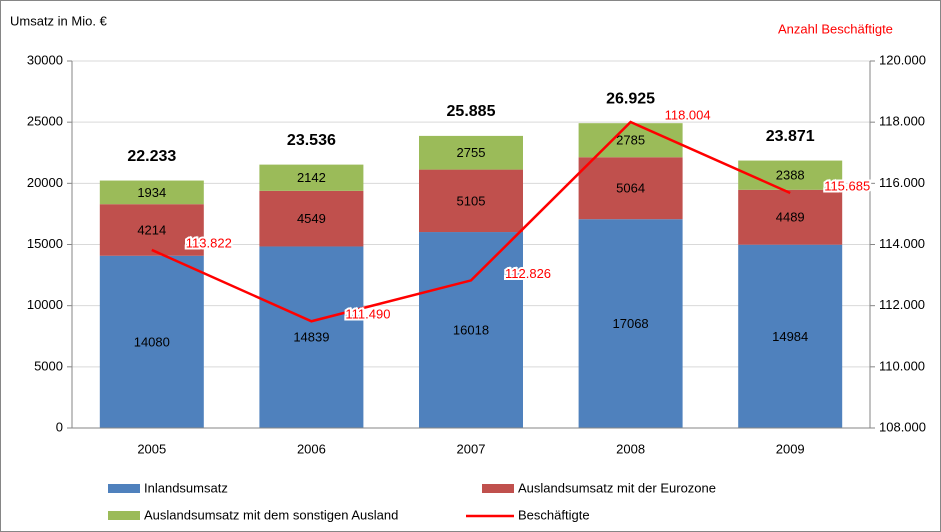 This screenshot has width=941, height=532. Describe the element at coordinates (902, 243) in the screenshot. I see `y2-tick-label: 114.000` at that location.